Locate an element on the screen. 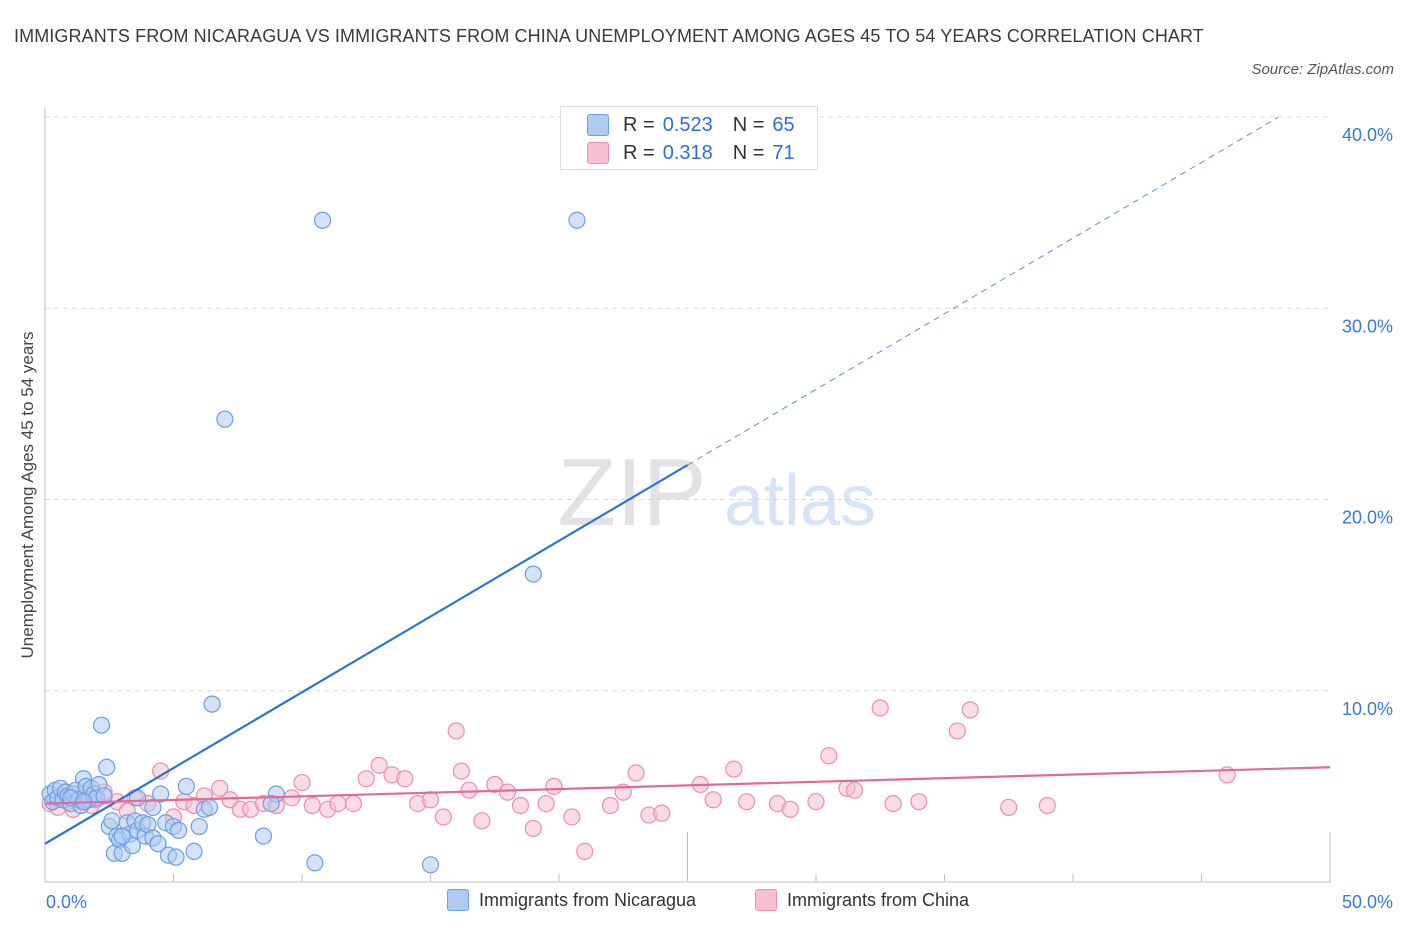 The image size is (1406, 930). china-legend-label: Immigrants from China is located at coordinates (878, 899).